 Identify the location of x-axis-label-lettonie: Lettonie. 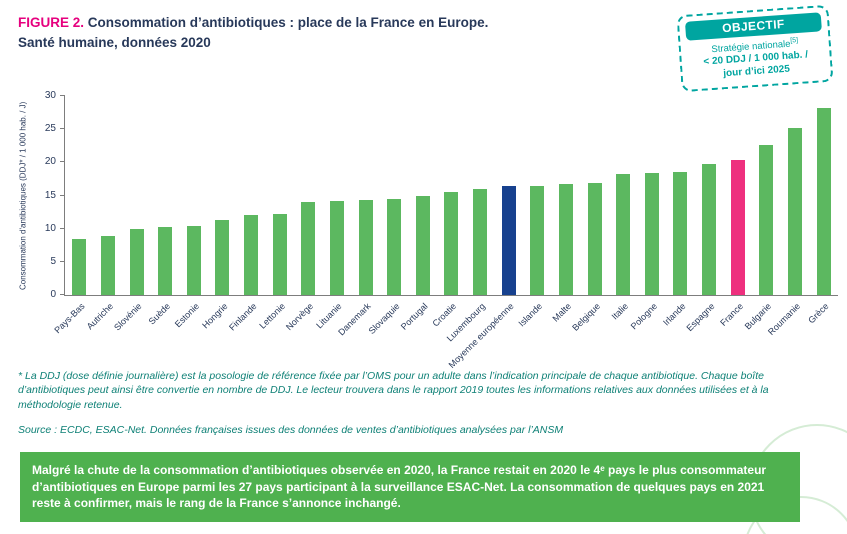
(272, 316).